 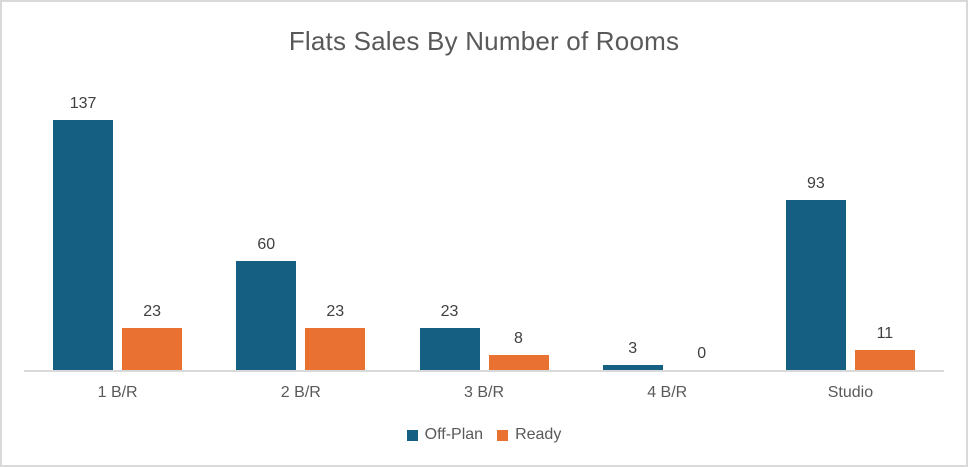 What do you see at coordinates (518, 339) in the screenshot?
I see `data-label-ready-3-b-r: 8` at bounding box center [518, 339].